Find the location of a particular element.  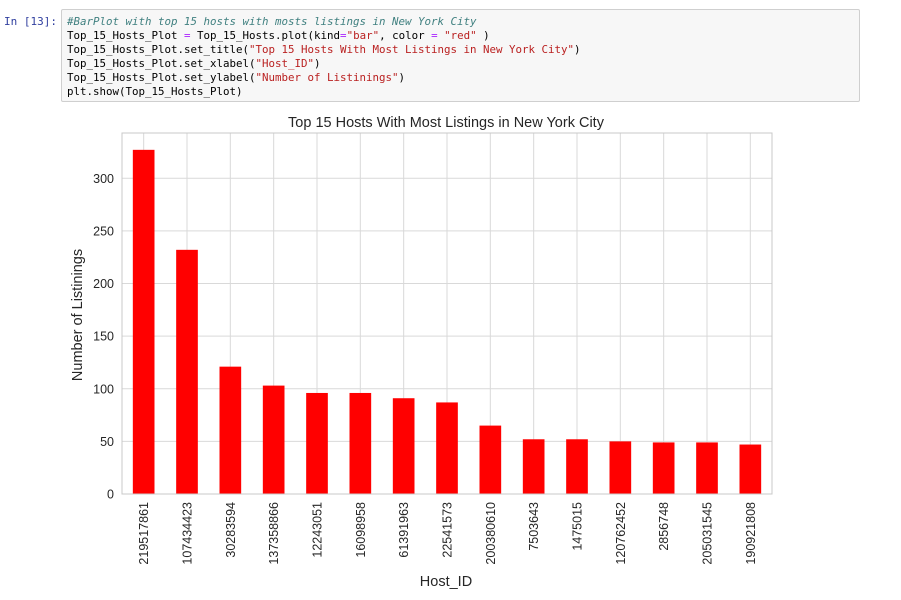

x-tick-label: 137358866 is located at coordinates (274, 533).